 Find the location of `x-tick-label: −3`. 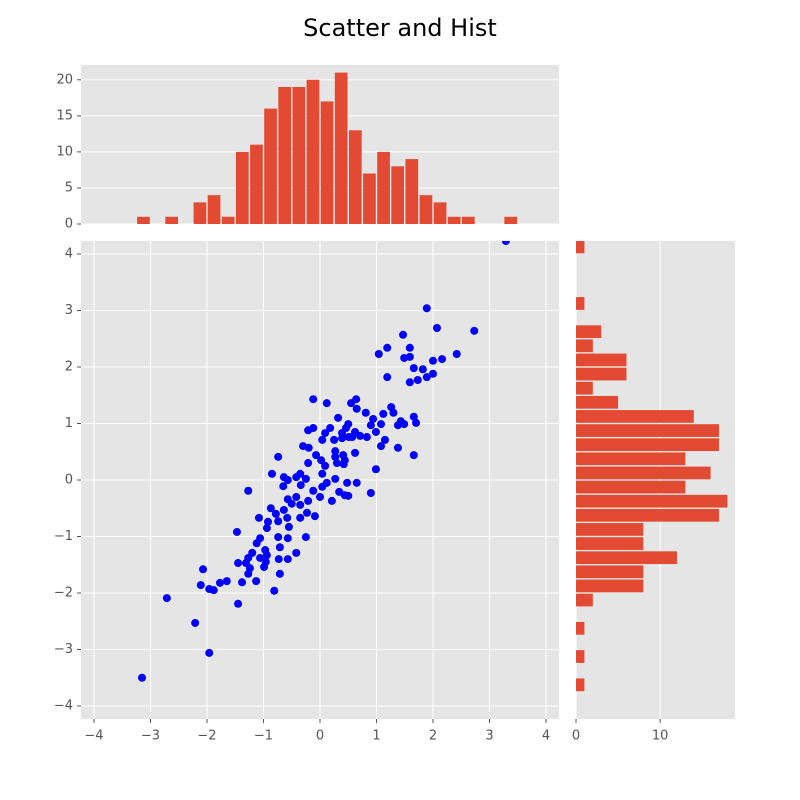

x-tick-label: −3 is located at coordinates (150, 736).